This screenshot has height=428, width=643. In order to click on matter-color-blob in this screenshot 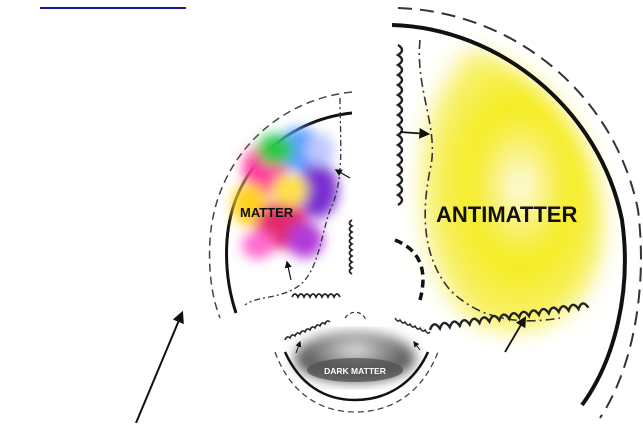, I will do `click(285, 193)`.